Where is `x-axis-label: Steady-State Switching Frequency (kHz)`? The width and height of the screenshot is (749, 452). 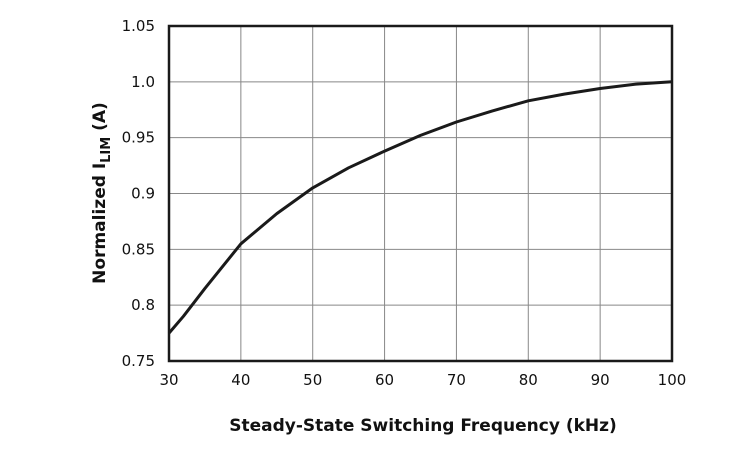
x-axis-label: Steady-State Switching Frequency (kHz) is located at coordinates (423, 426).